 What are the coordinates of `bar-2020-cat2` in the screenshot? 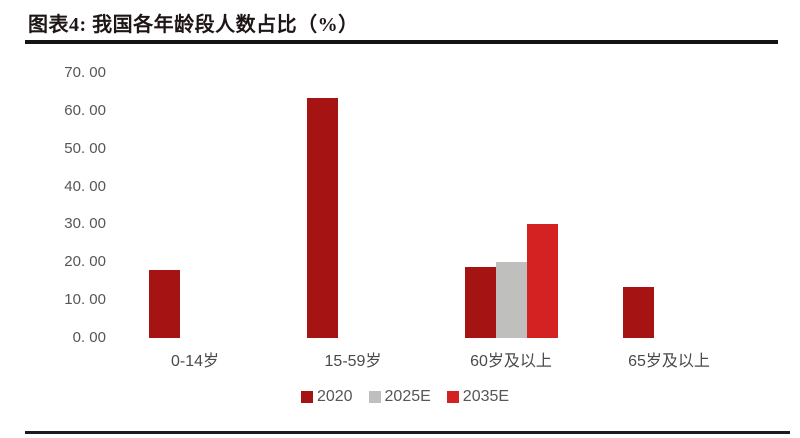 It's located at (480, 302).